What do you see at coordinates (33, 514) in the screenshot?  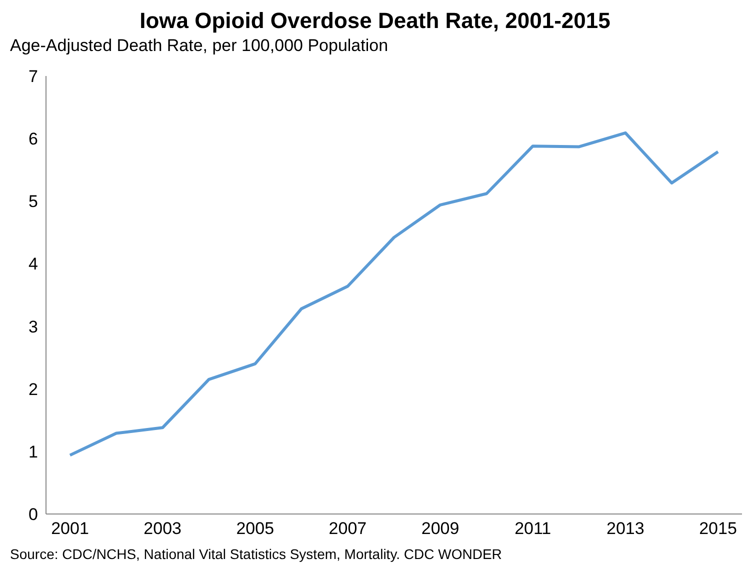 I see `y-tick-label: 0` at bounding box center [33, 514].